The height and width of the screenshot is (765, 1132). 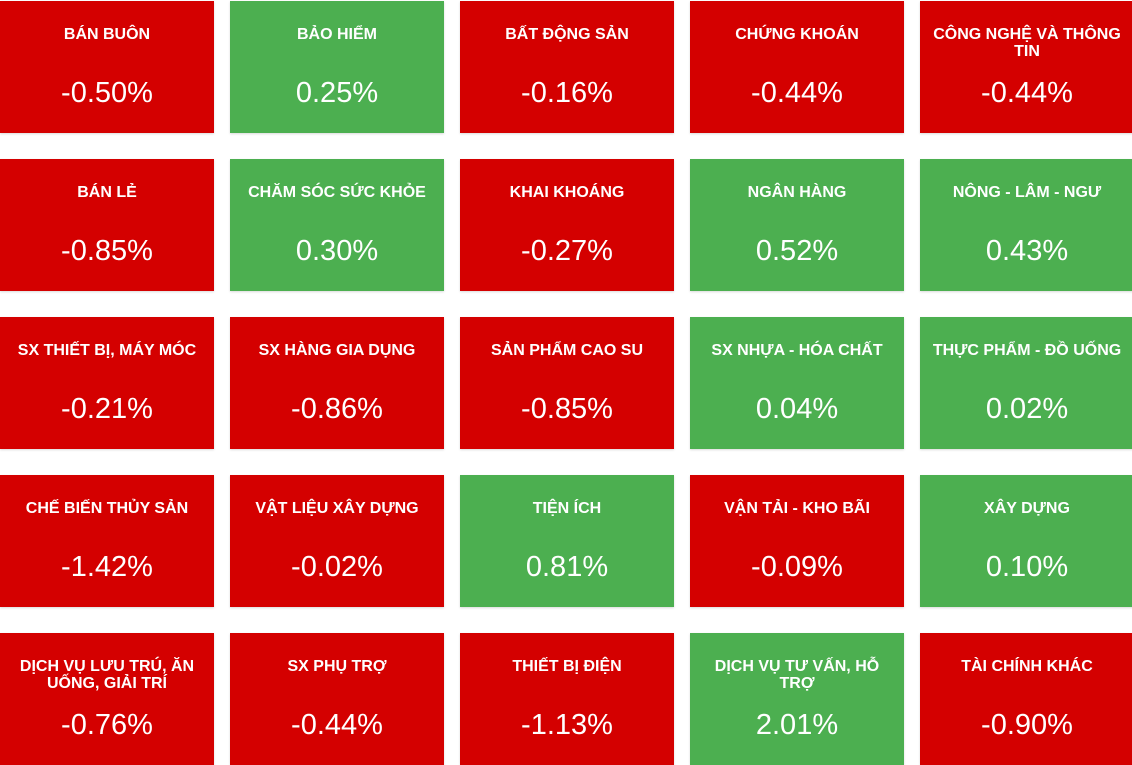 What do you see at coordinates (797, 34) in the screenshot?
I see `sector-name: CHỨNG KHOÁN` at bounding box center [797, 34].